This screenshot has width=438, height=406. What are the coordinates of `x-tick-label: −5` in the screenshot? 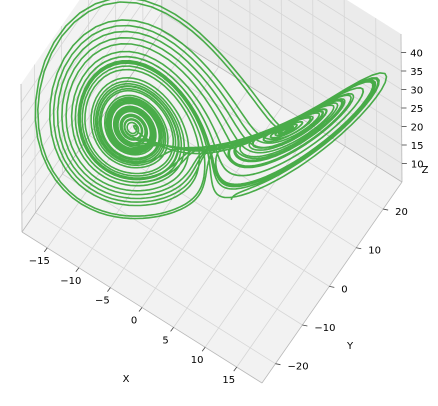 It's located at (102, 301).